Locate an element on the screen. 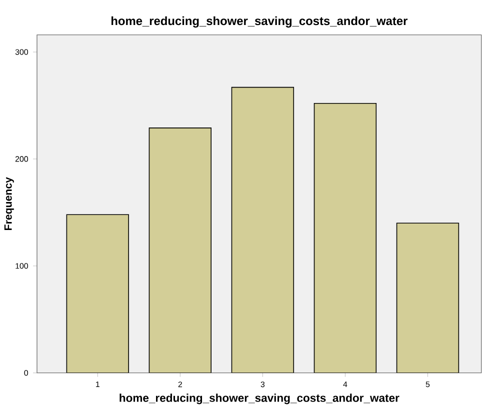 Image resolution: width=503 pixels, height=409 pixels. x-axis-title: home_reducing_shower_saving_costs_andor_water is located at coordinates (260, 399).